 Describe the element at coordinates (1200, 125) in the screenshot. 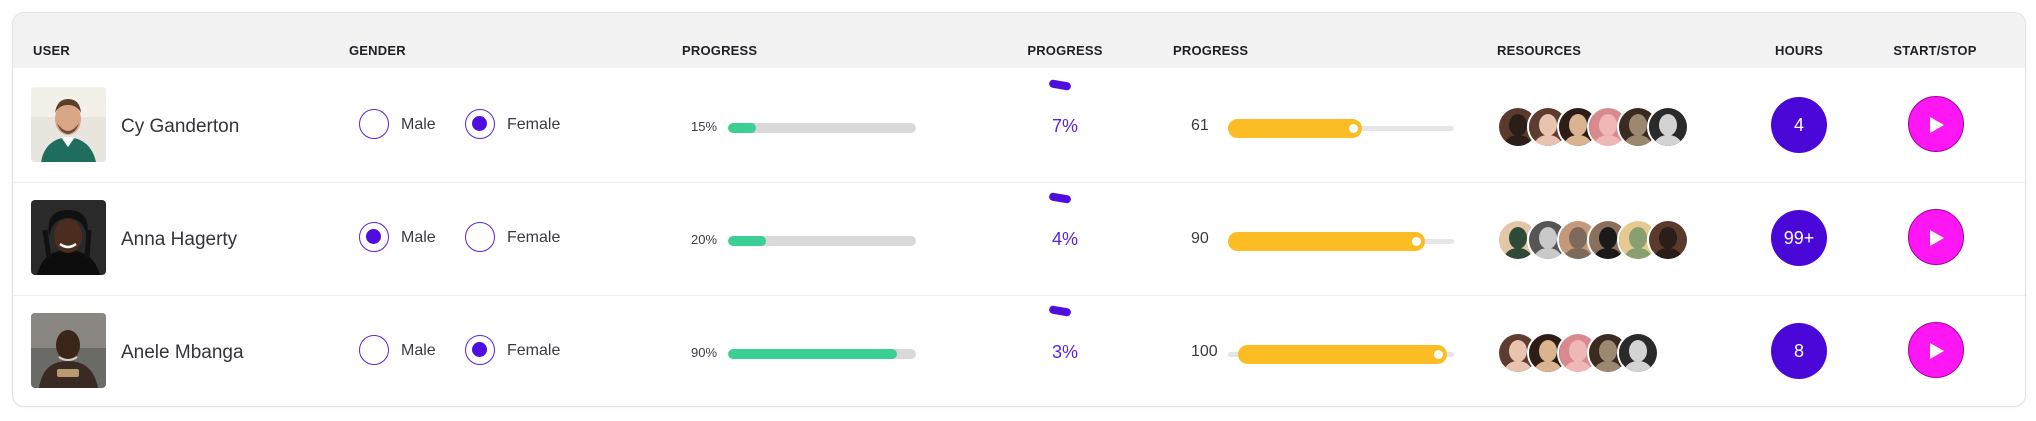

I see `slider-value-label: 61` at that location.